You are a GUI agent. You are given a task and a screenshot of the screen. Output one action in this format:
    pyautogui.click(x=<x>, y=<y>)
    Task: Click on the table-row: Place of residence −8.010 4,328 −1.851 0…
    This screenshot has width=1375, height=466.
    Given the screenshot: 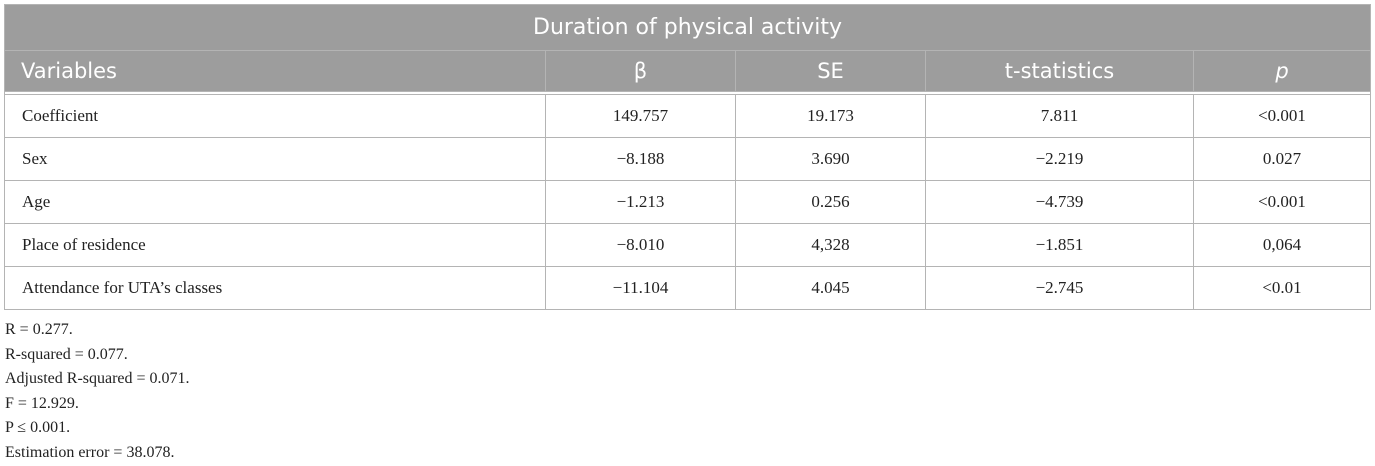 What is the action you would take?
    pyautogui.click(x=688, y=245)
    